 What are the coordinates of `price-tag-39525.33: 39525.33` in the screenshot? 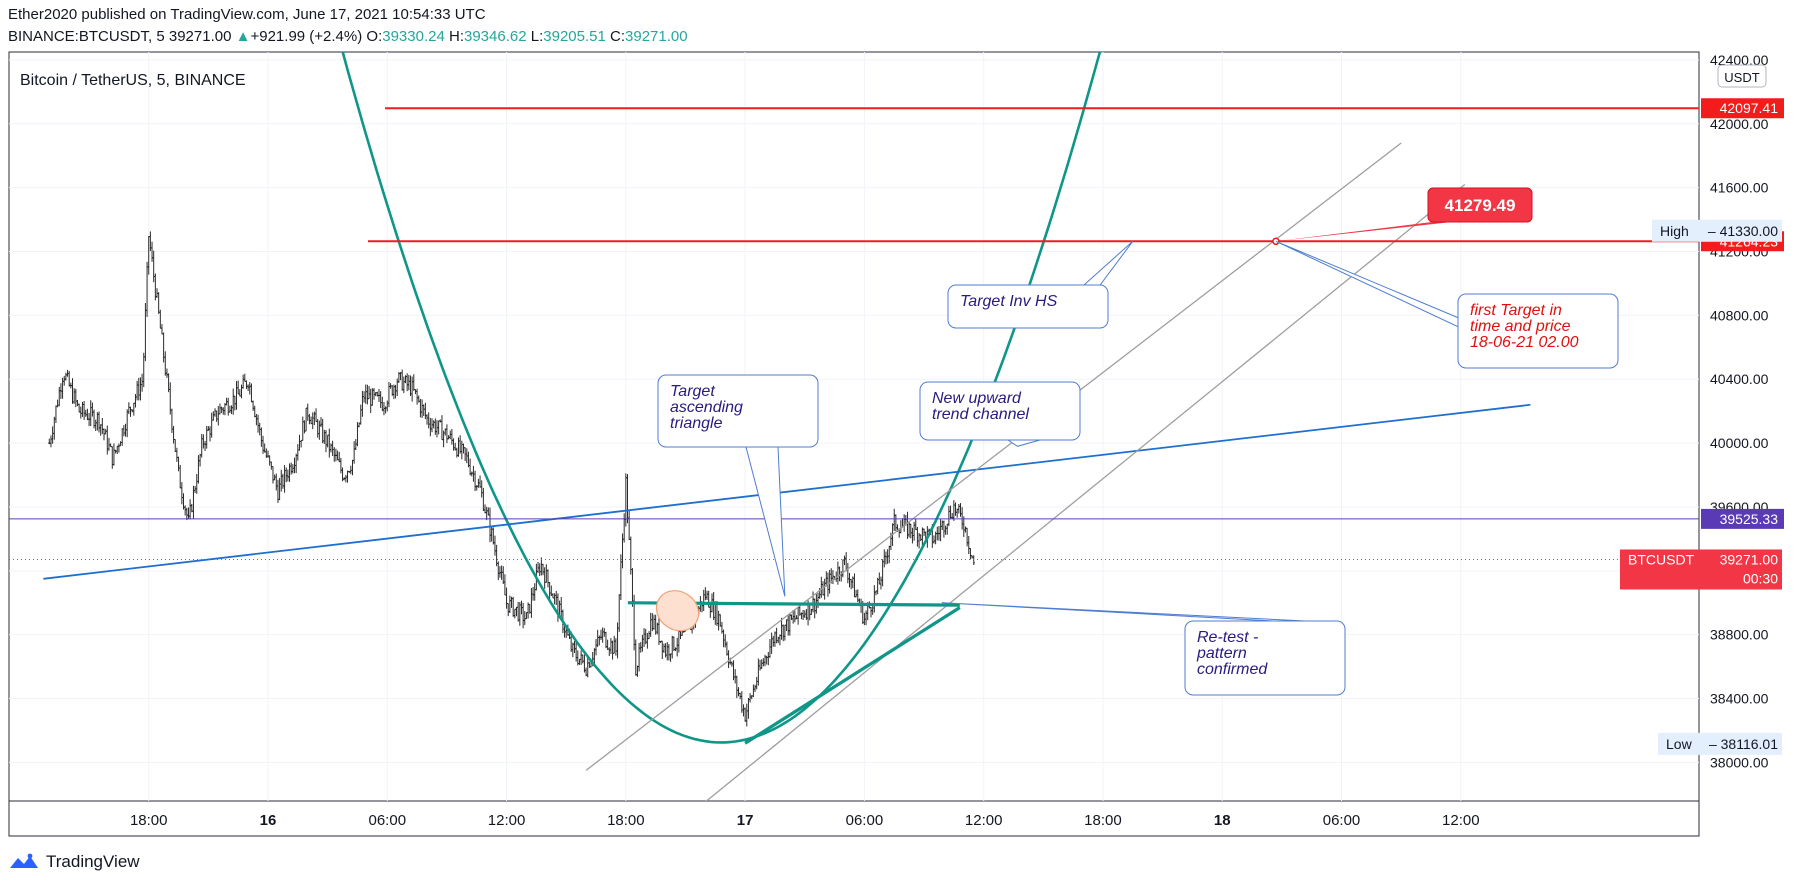 It's located at (1742, 518).